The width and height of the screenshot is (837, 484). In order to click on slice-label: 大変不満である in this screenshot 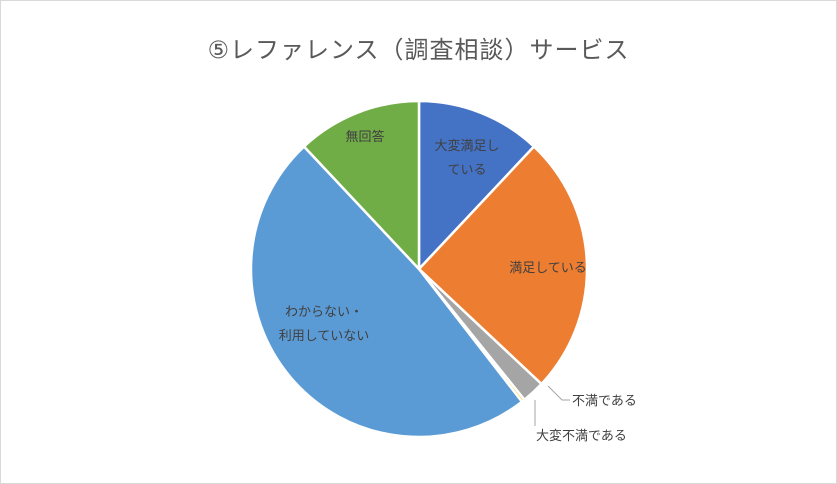, I will do `click(581, 436)`.